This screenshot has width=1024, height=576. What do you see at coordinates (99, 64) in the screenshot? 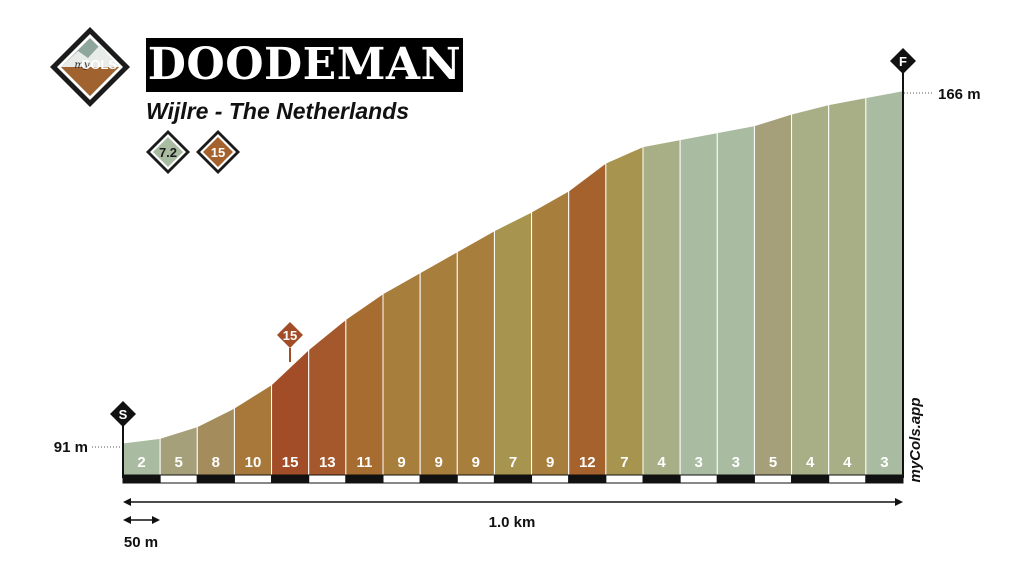
I see `svg-text: COLS` at bounding box center [99, 64].